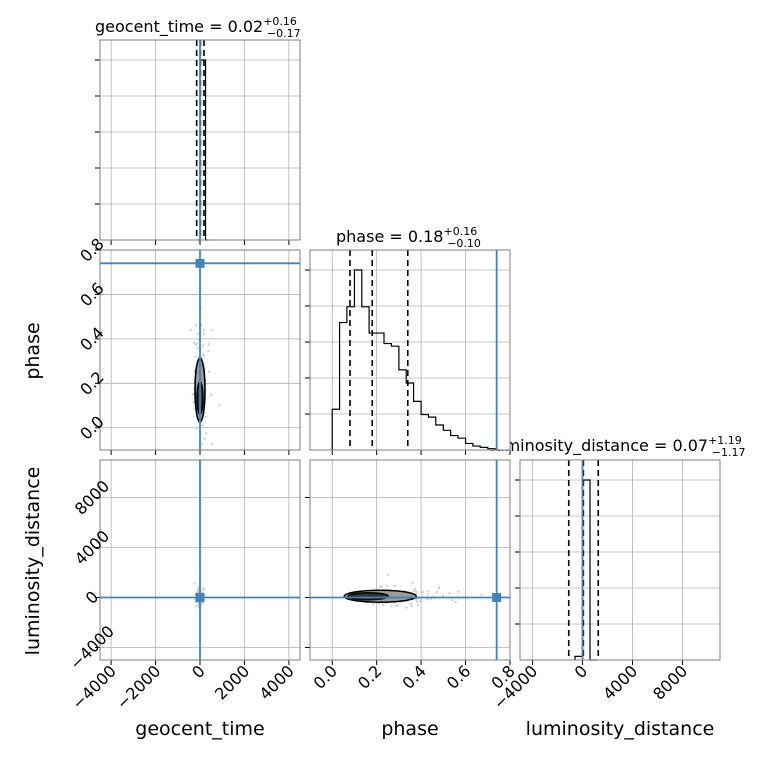  I want to click on panel-phase-vs-luminosity_distance: 0.0 0.2 0.4 0.6 0.8, so click(412, 576).